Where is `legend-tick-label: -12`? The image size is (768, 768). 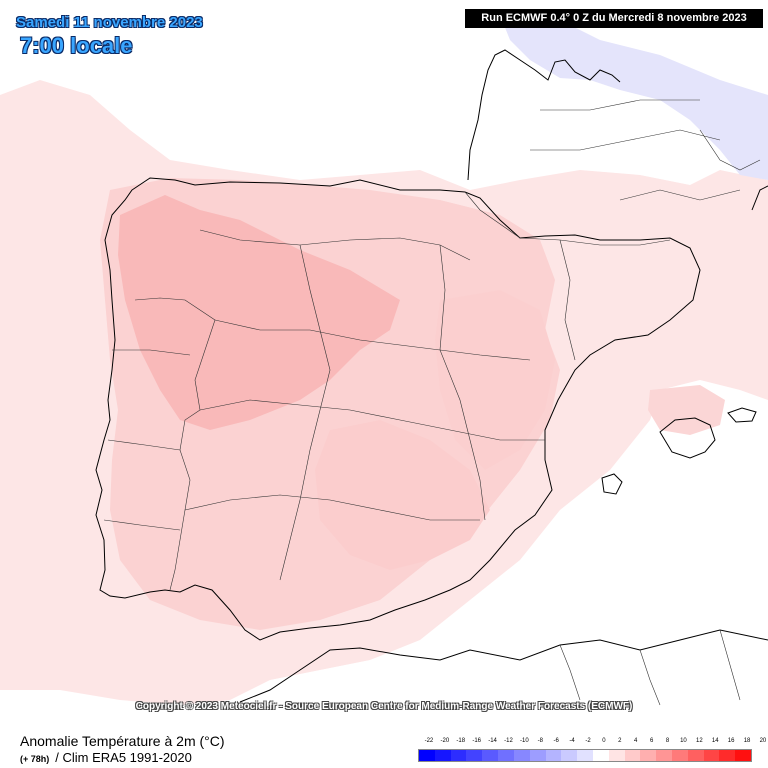
legend-tick-label: -12 is located at coordinates (508, 741).